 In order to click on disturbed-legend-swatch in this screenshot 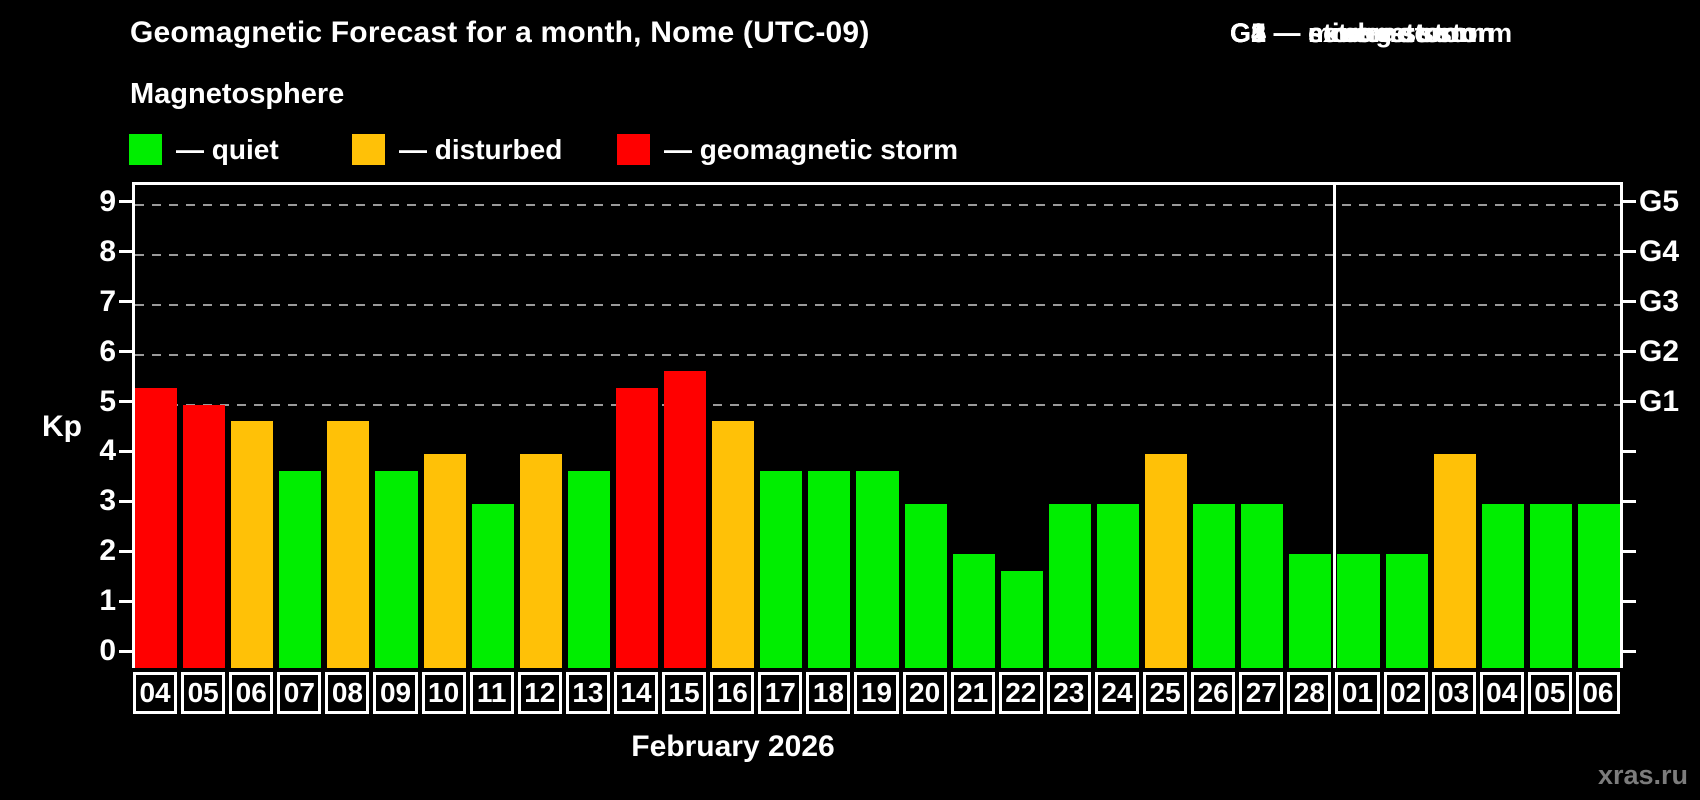, I will do `click(368, 149)`.